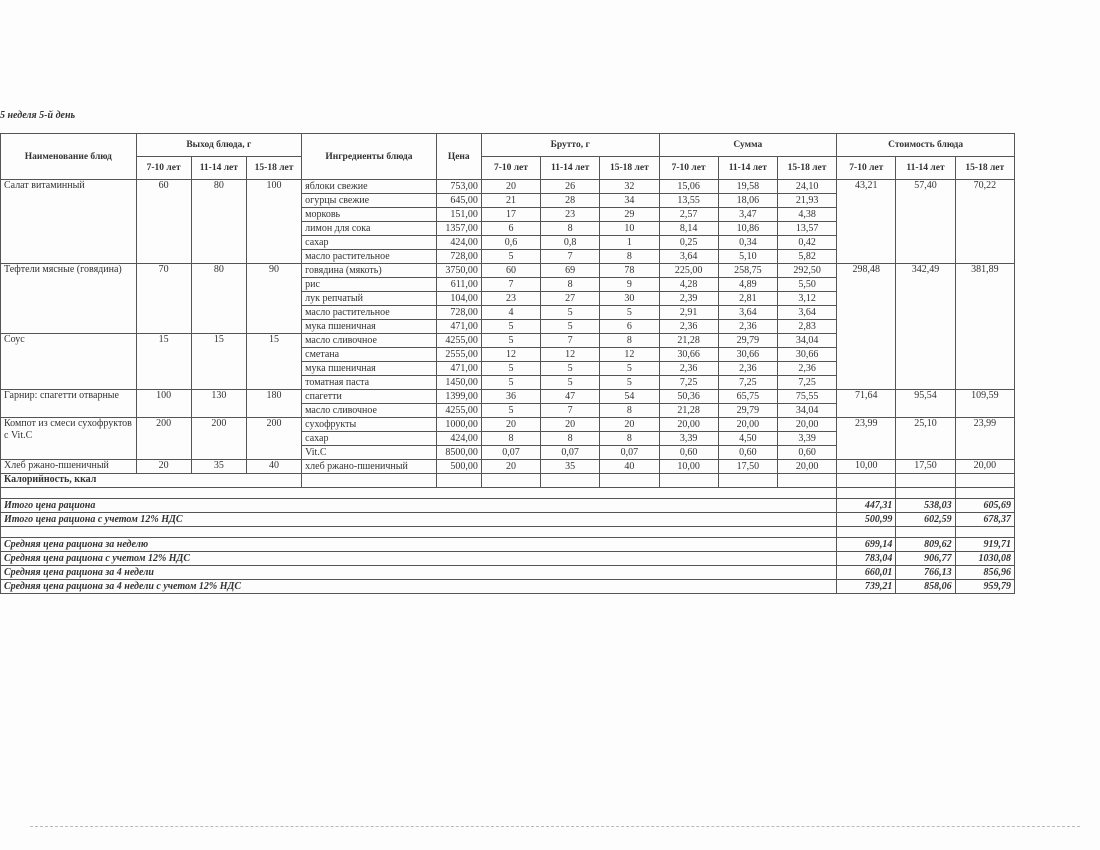 The width and height of the screenshot is (1100, 850). I want to click on ingredient-price: 151,00, so click(458, 214).